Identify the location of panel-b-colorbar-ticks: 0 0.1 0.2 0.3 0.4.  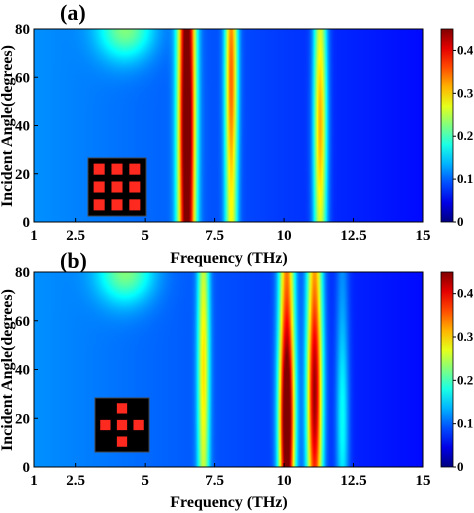
(463, 380).